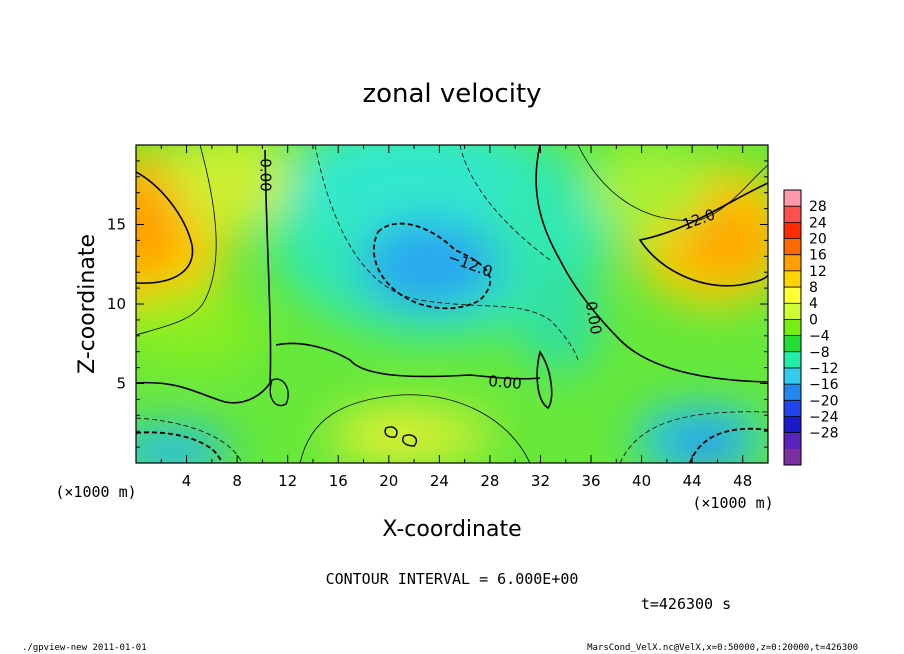 Image resolution: width=904 pixels, height=654 pixels. What do you see at coordinates (95, 492) in the screenshot?
I see `x-unit-label: (×1000 m)` at bounding box center [95, 492].